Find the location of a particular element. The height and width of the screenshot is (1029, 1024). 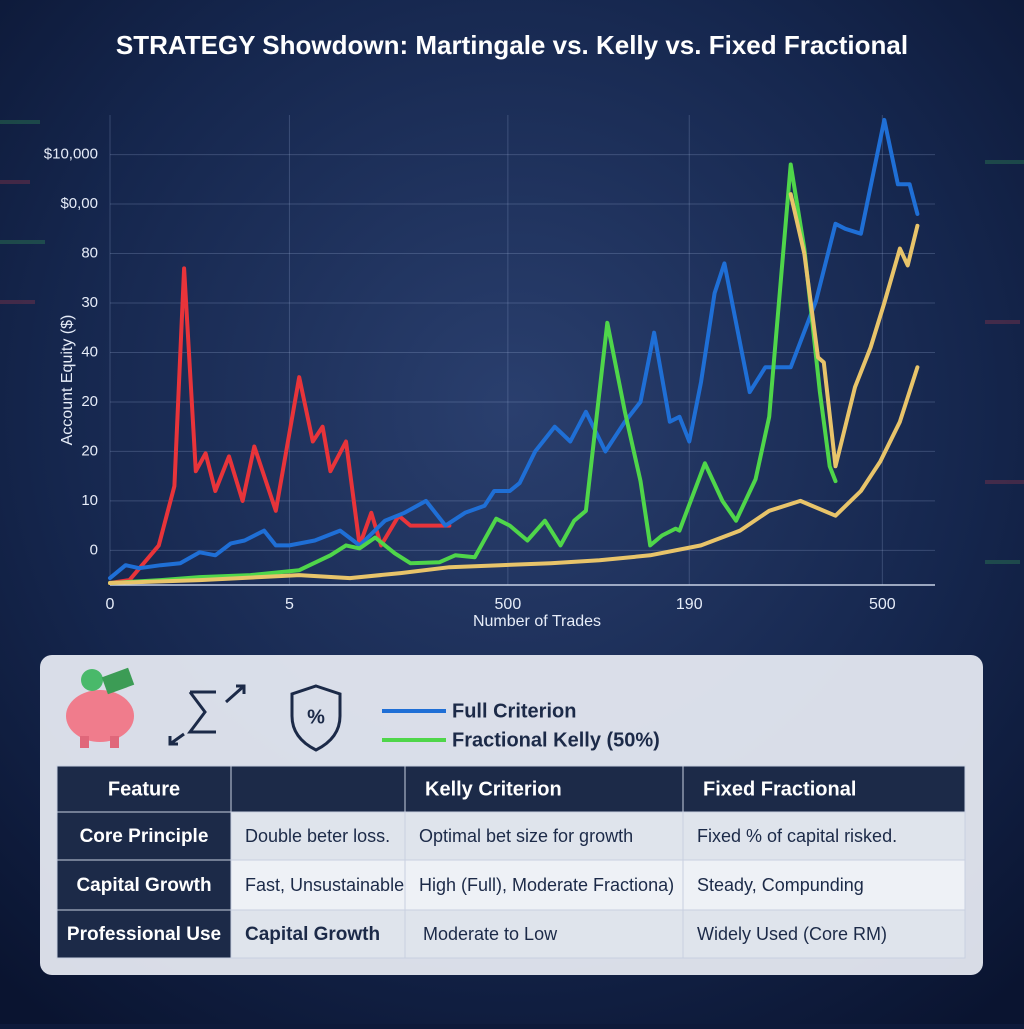

y-tick-label: 0 is located at coordinates (94, 549).